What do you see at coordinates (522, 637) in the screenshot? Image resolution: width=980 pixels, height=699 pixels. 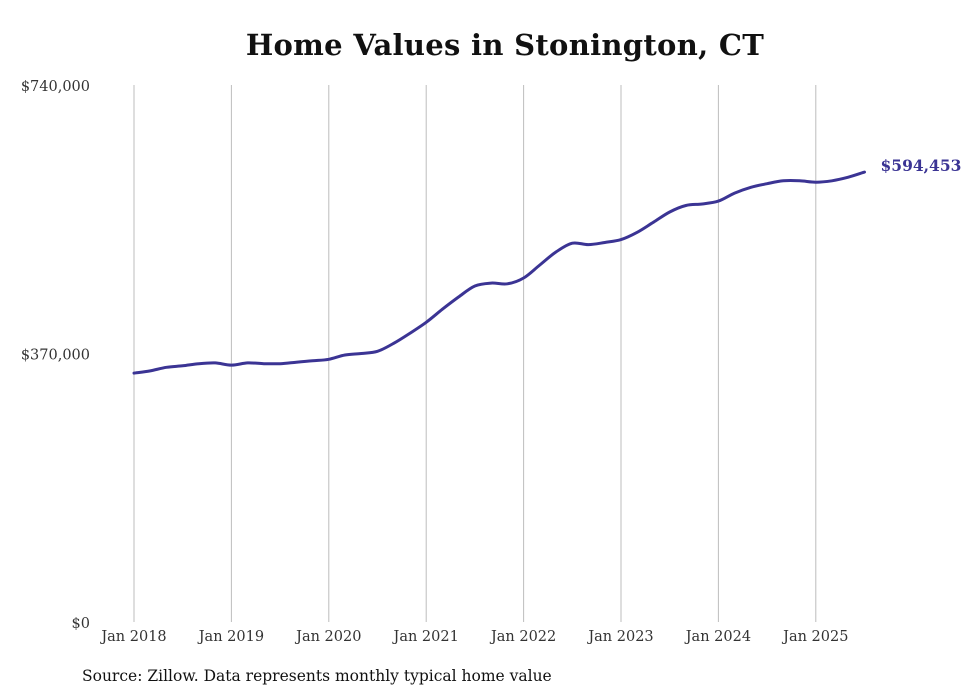 I see `x-tick-label: Jan 2022` at bounding box center [522, 637].